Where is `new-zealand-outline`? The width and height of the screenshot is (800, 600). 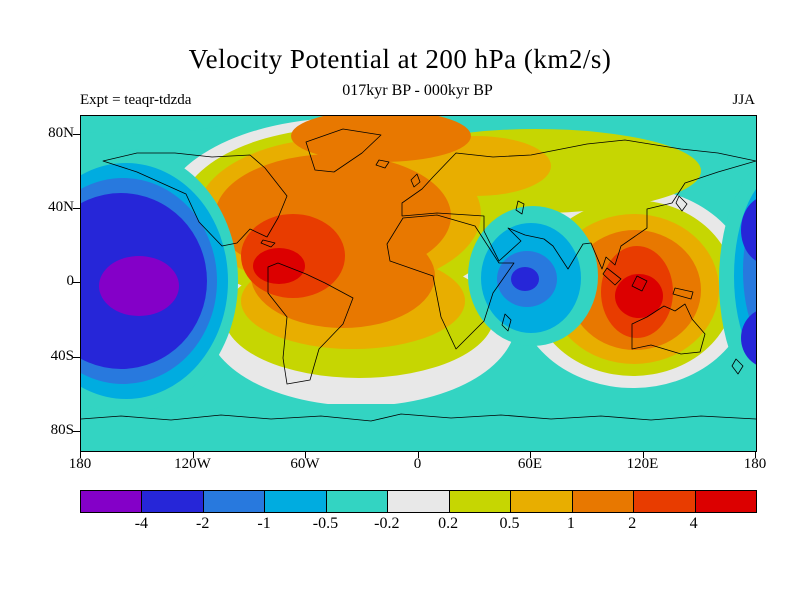 new-zealand-outline is located at coordinates (737, 366).